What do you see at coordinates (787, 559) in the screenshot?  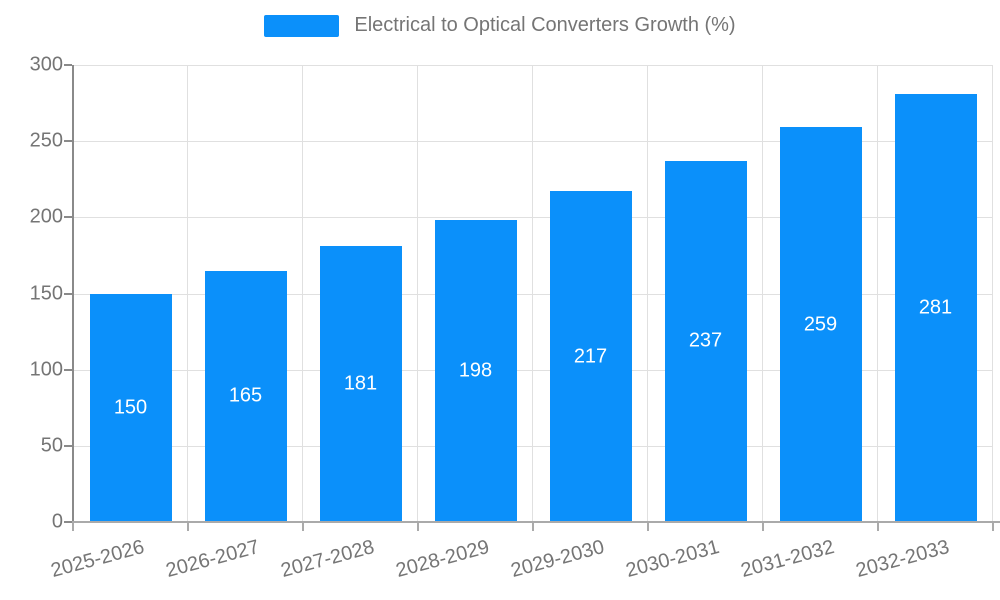 I see `x-axis-label: 2031-2032` at bounding box center [787, 559].